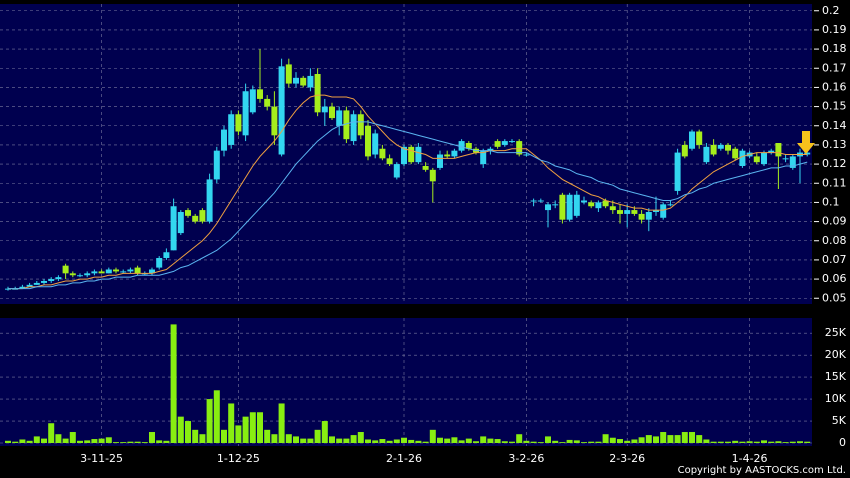 The width and height of the screenshot is (850, 478). Describe the element at coordinates (750, 458) in the screenshot. I see `x-tick-label: 1-4-26` at that location.